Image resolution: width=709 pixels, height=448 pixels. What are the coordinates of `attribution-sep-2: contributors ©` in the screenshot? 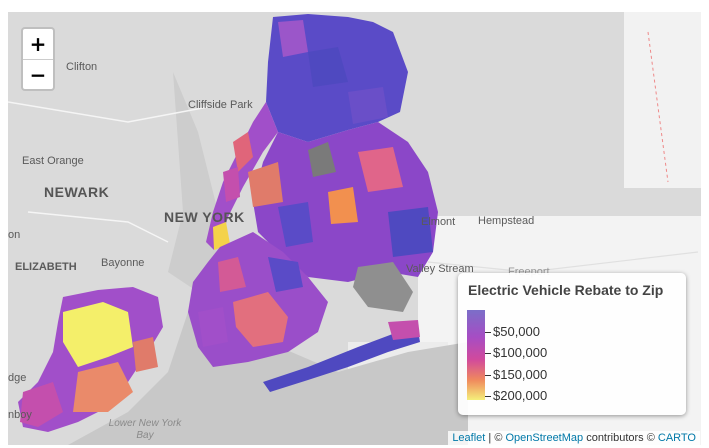 It's located at (620, 438).